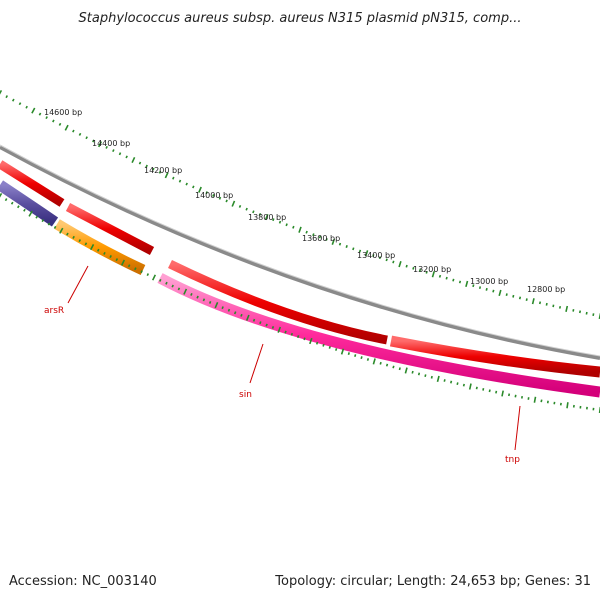 This screenshot has height=600, width=600. Describe the element at coordinates (111, 143) in the screenshot. I see `scale-label: 14400 bp` at that location.